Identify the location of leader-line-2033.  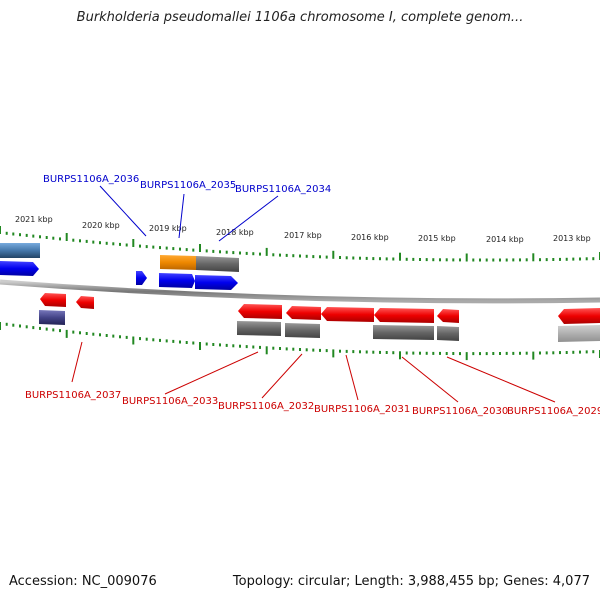
(211, 373).